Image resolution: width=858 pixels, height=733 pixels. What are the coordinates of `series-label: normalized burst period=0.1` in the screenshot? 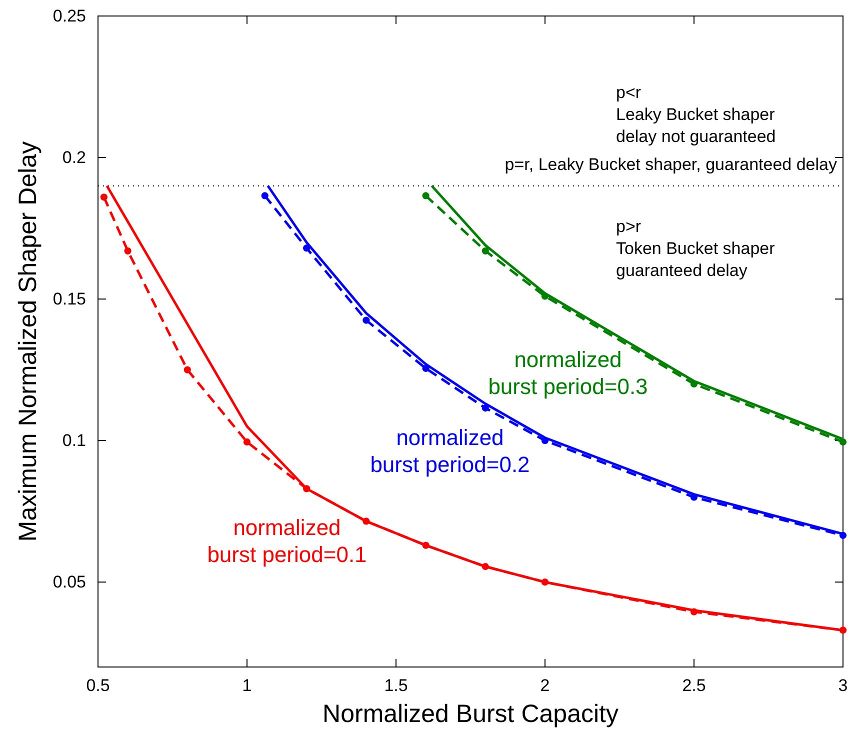 It's located at (287, 541).